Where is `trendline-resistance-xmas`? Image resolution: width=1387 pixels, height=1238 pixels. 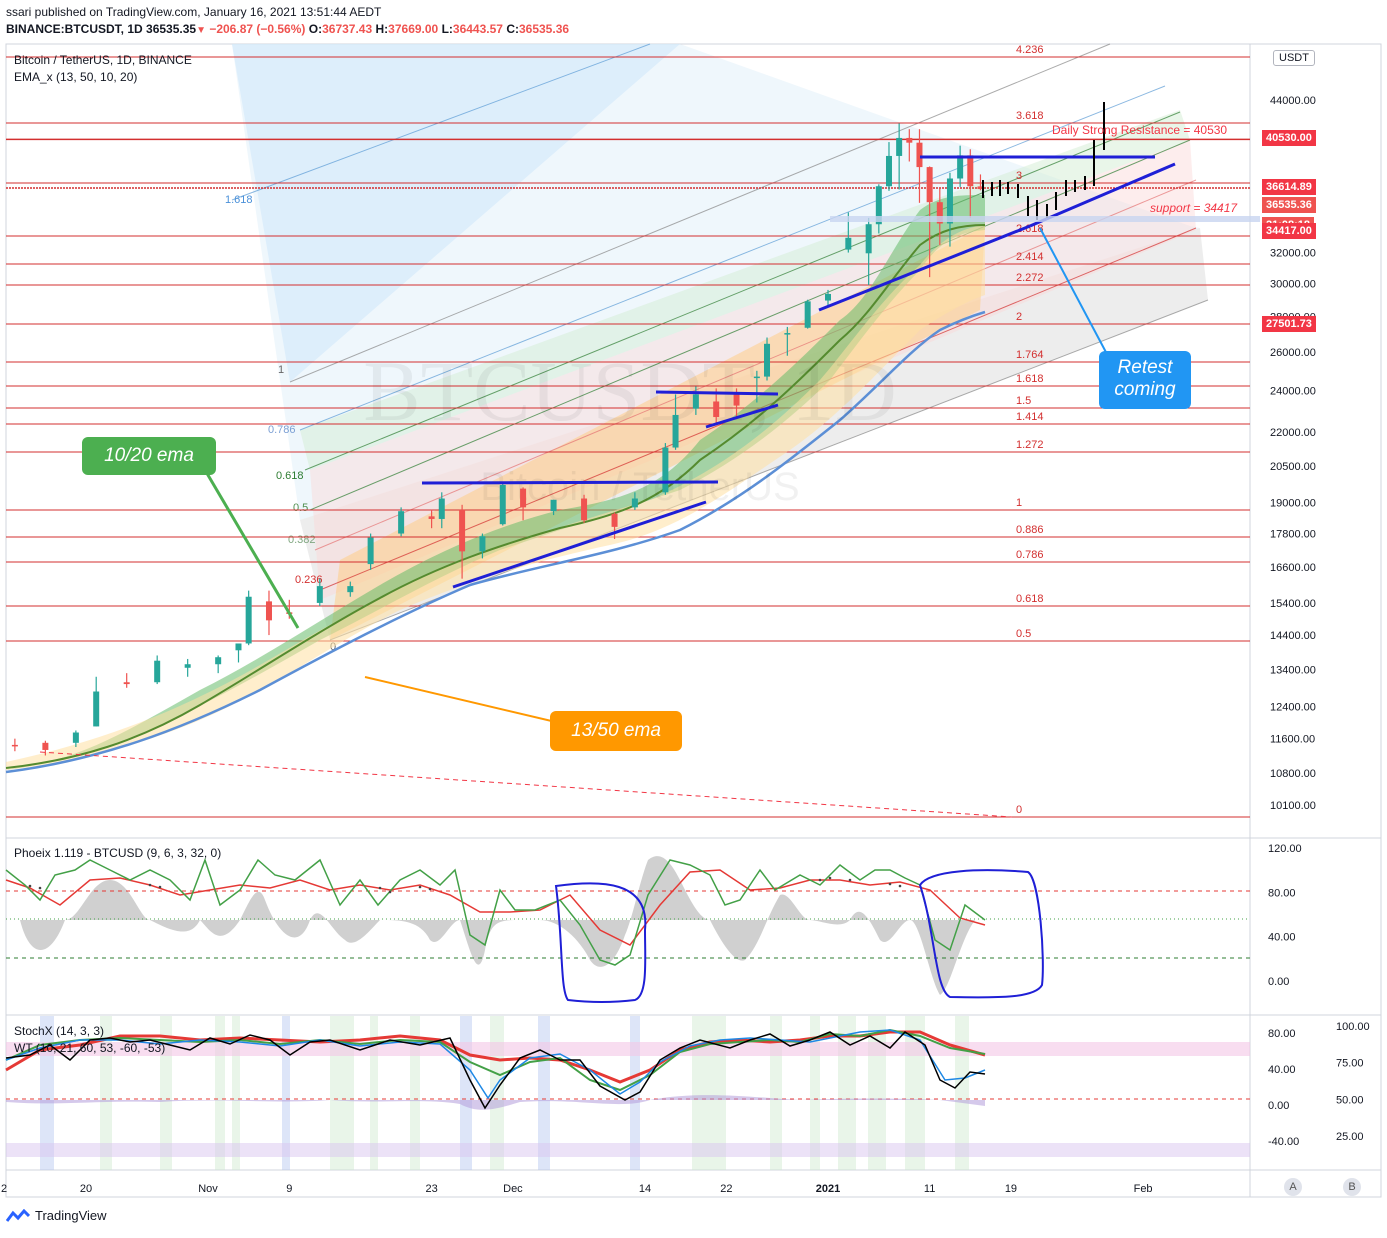 trendline-resistance-xmas is located at coordinates (717, 393).